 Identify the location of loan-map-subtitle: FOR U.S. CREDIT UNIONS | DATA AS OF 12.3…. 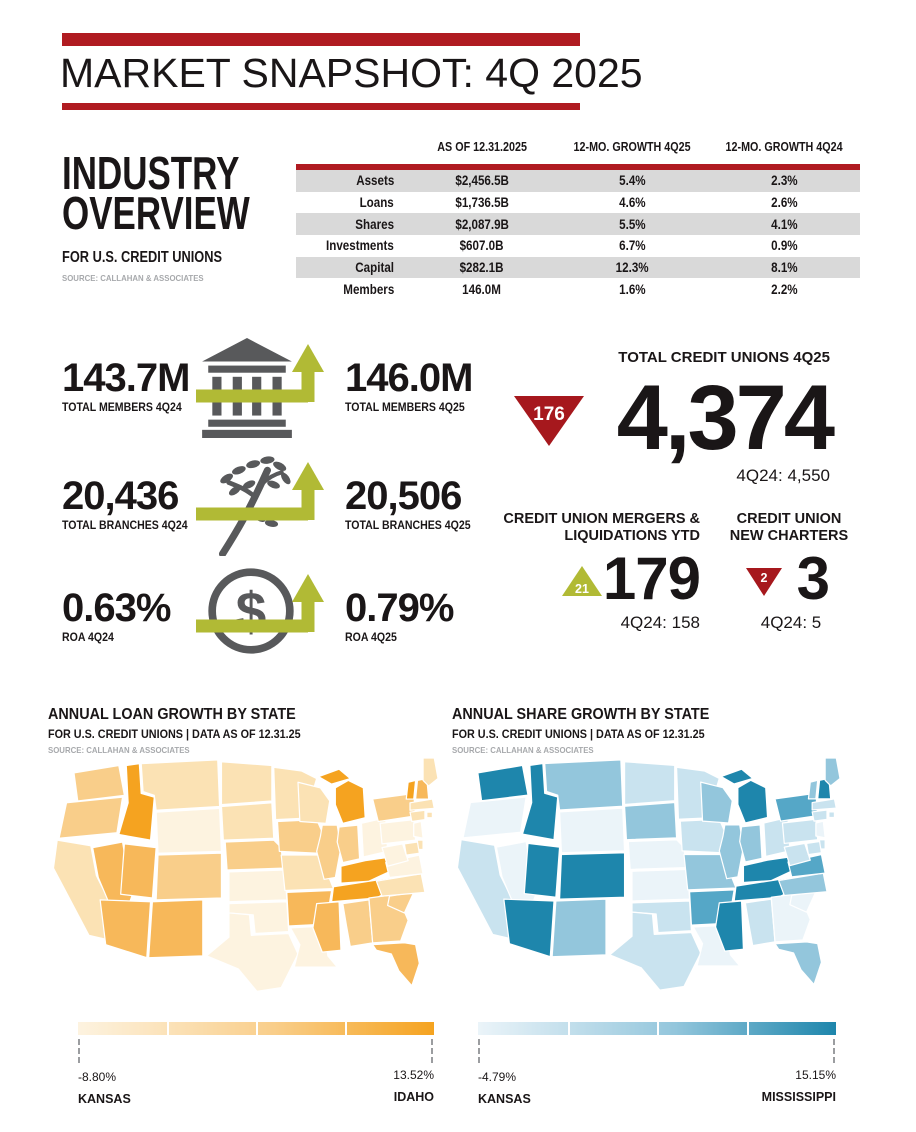
(174, 734).